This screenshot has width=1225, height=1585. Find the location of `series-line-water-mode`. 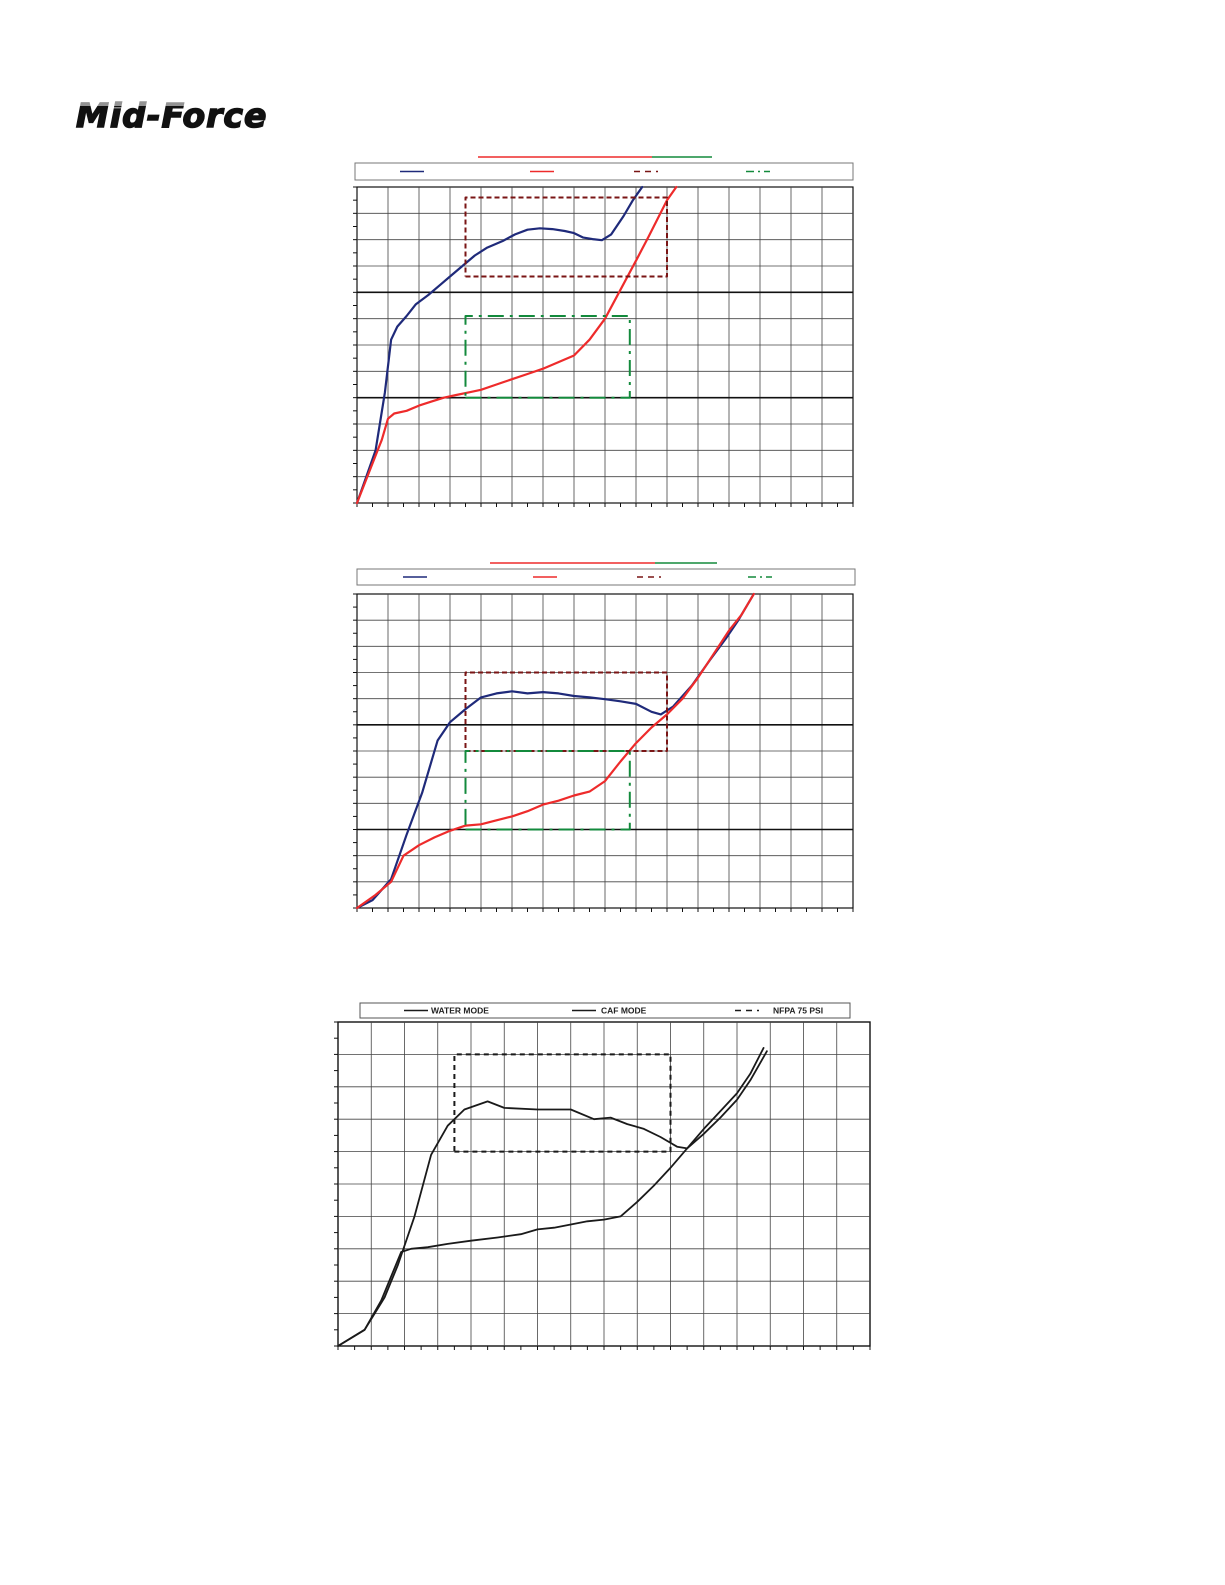

series-line-water-mode is located at coordinates (552, 1198).